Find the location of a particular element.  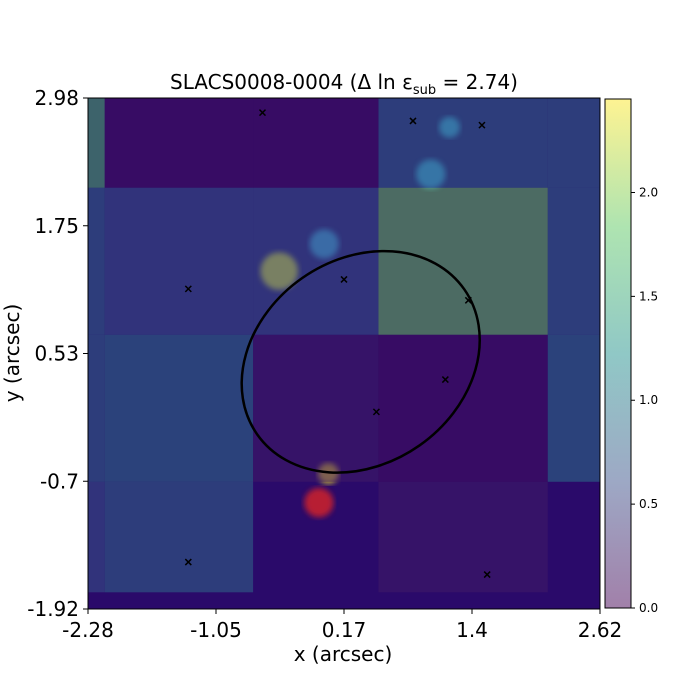

colorbar-tick-label: 2.0 is located at coordinates (648, 192).